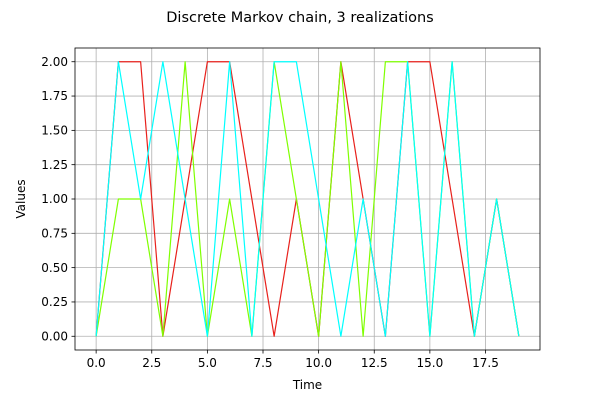 Image resolution: width=600 pixels, height=400 pixels. I want to click on x-tick-label: 10.0, so click(318, 363).